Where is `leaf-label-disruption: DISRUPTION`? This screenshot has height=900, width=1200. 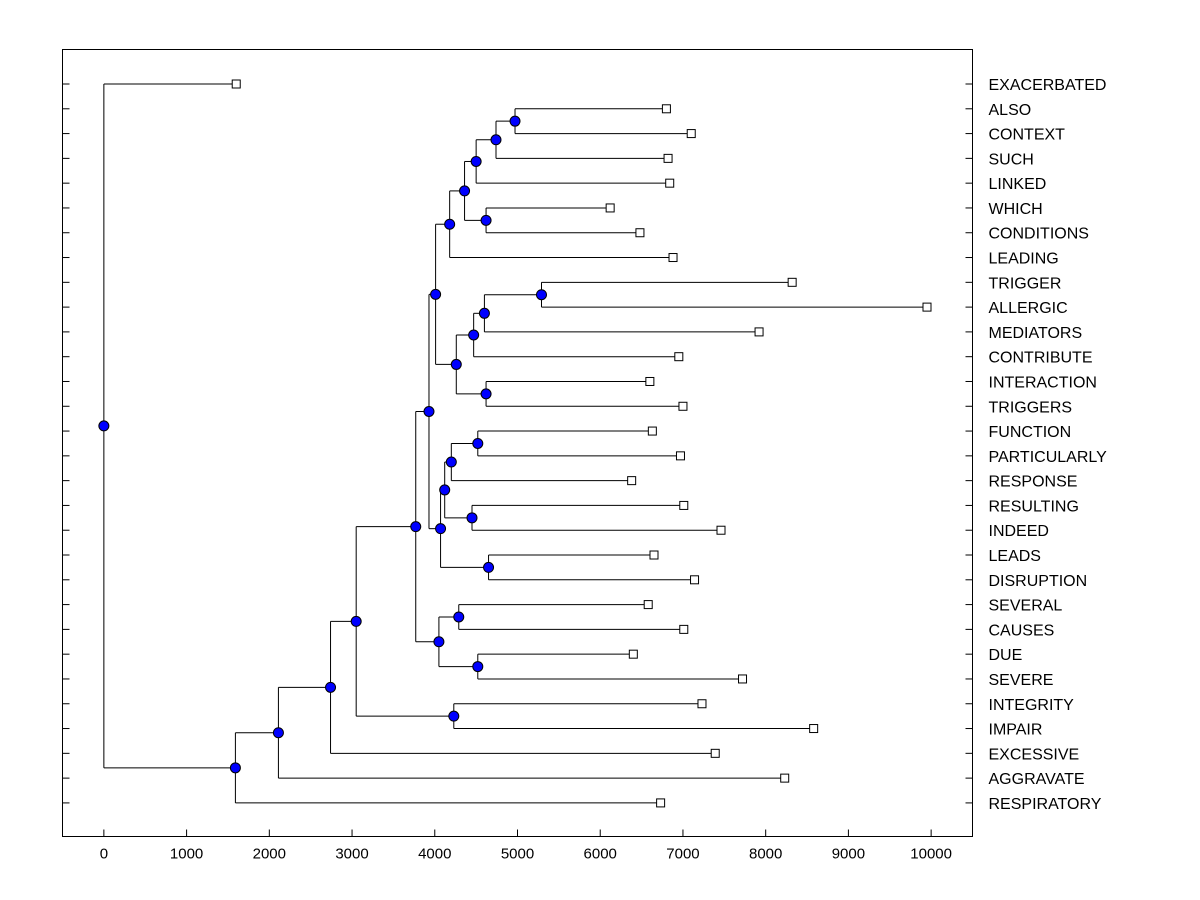 leaf-label-disruption: DISRUPTION is located at coordinates (1038, 581).